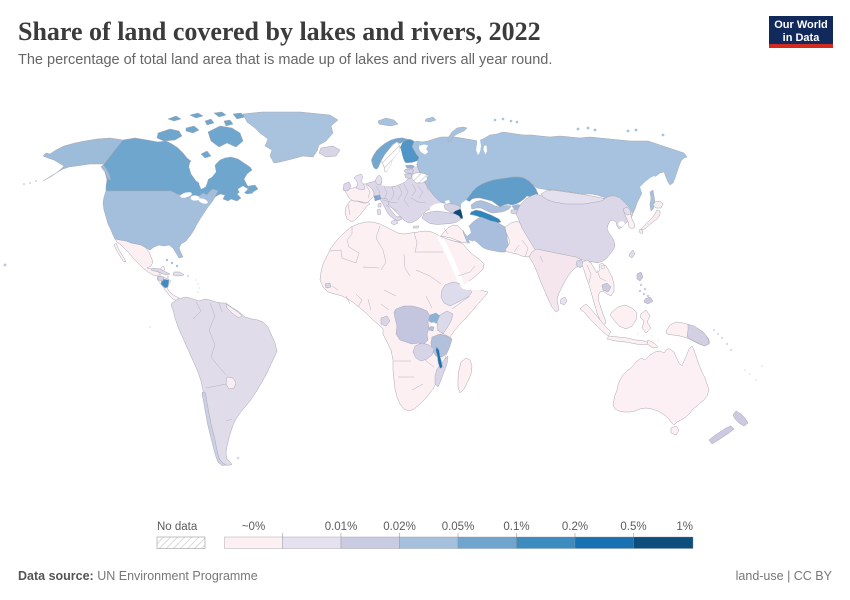 Image resolution: width=850 pixels, height=600 pixels. Describe the element at coordinates (633, 527) in the screenshot. I see `svg-text: 0.5%` at that location.